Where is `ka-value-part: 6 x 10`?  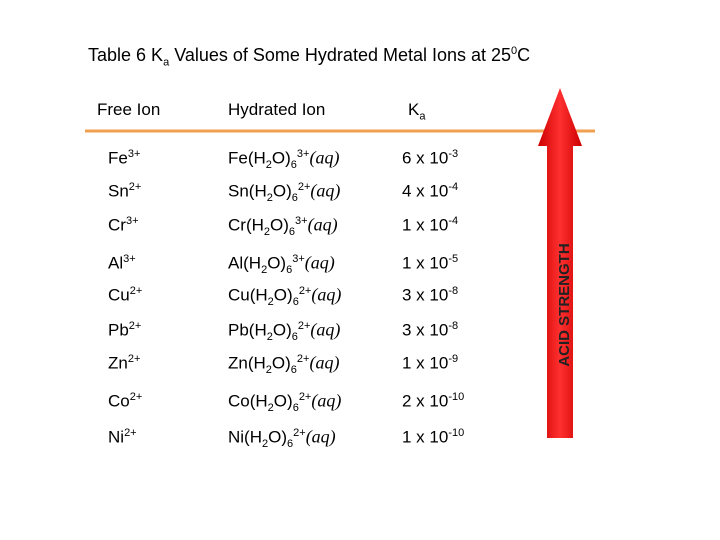 ka-value-part: 6 x 10 is located at coordinates (425, 158).